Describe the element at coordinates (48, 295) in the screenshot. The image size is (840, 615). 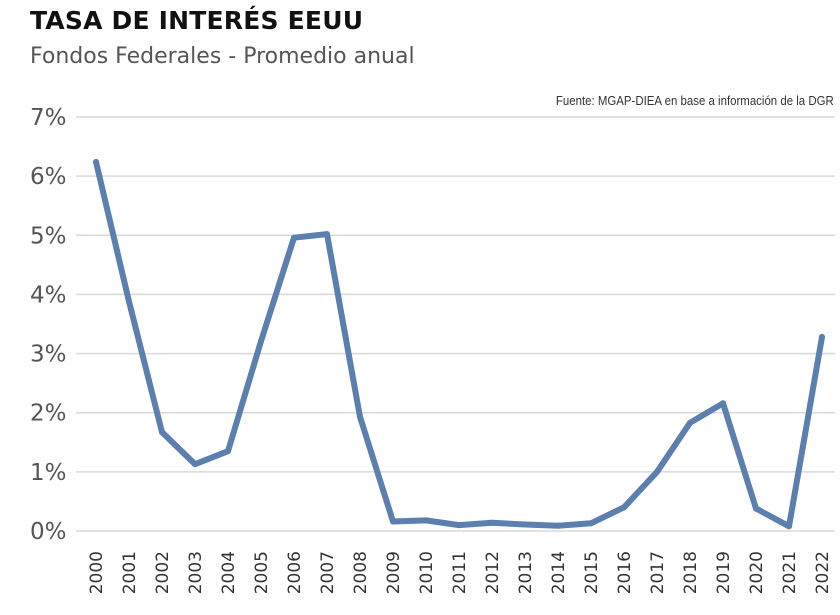
I see `y-tick-label: 4%` at that location.